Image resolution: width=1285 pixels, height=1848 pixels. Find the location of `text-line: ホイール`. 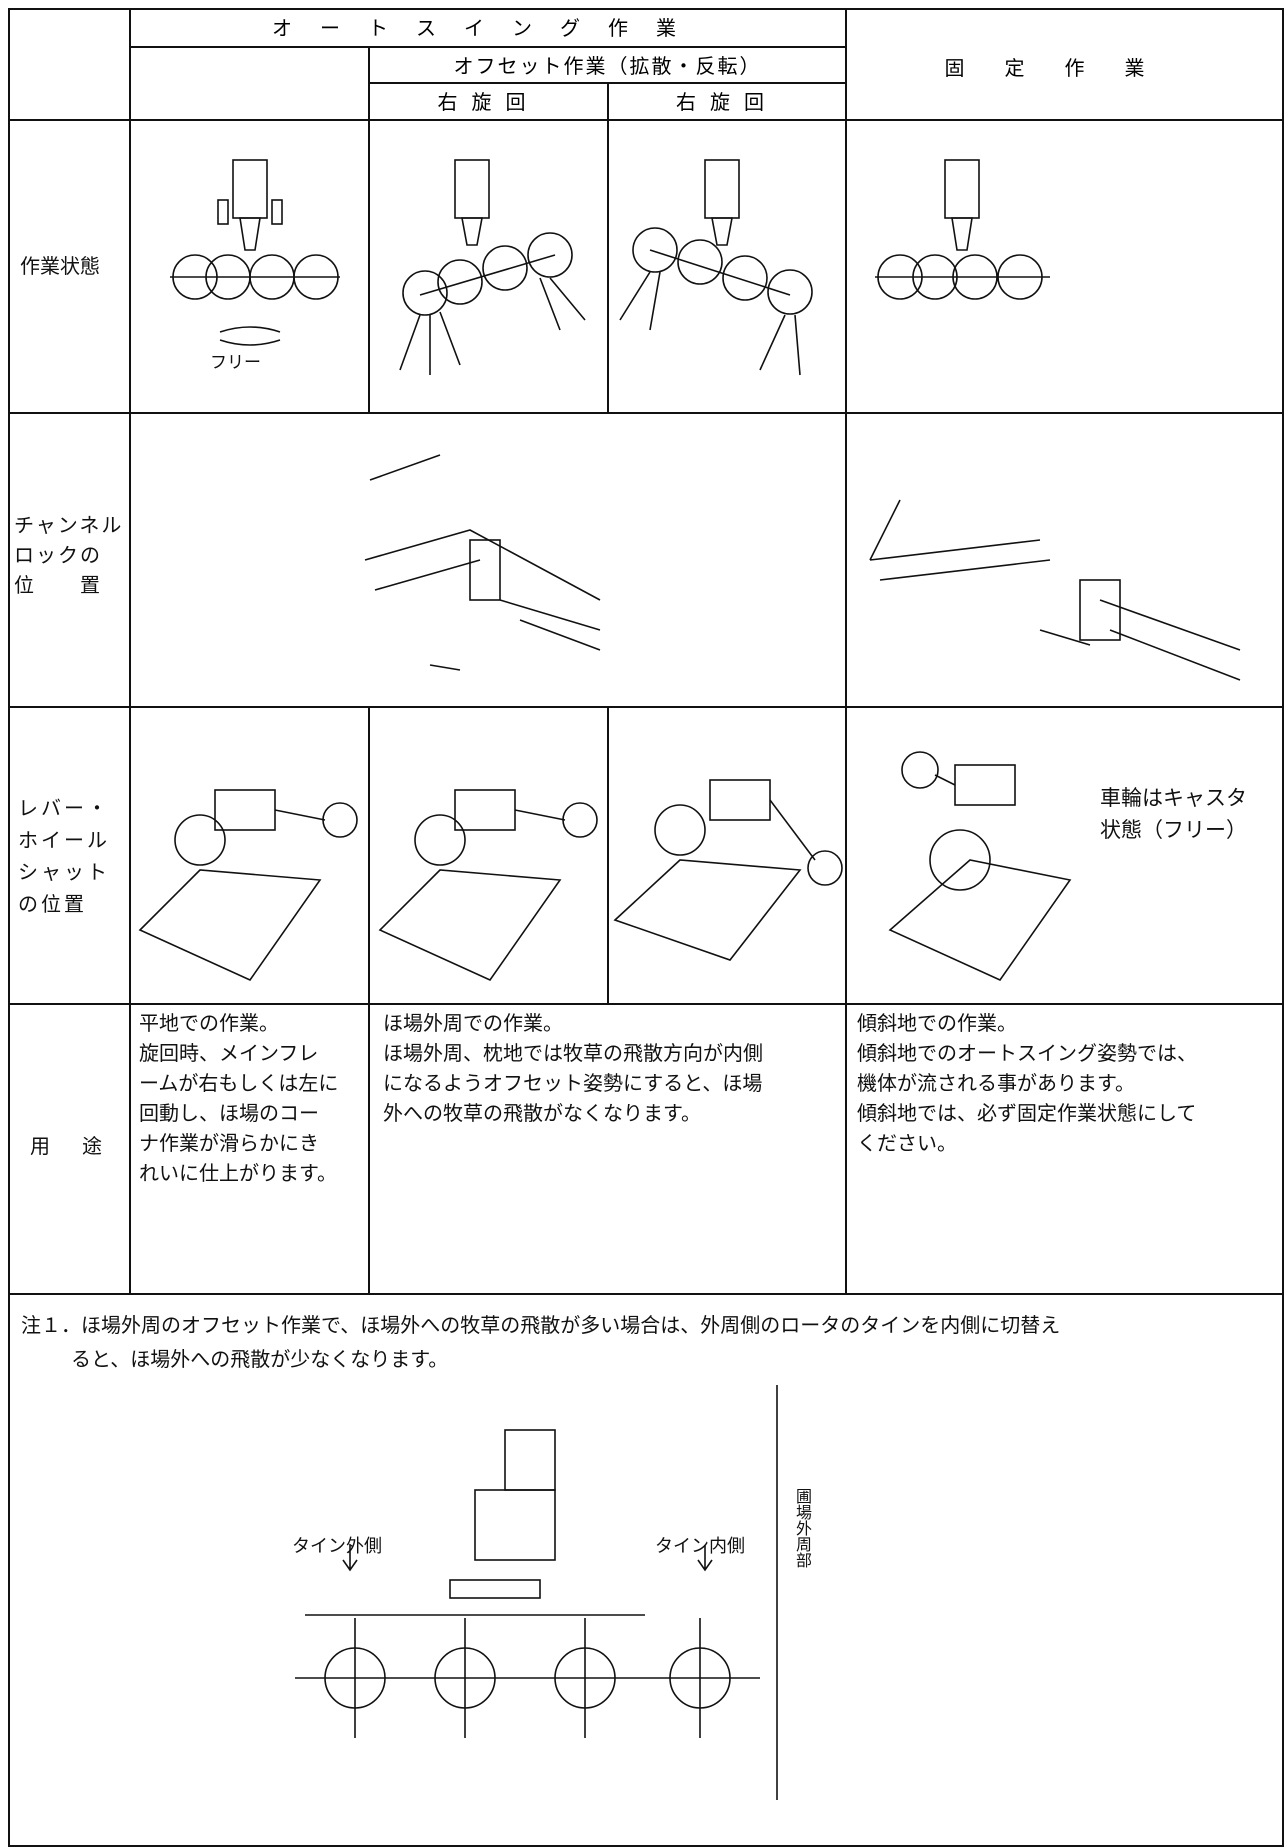

text-line: ホイール is located at coordinates (64, 840).